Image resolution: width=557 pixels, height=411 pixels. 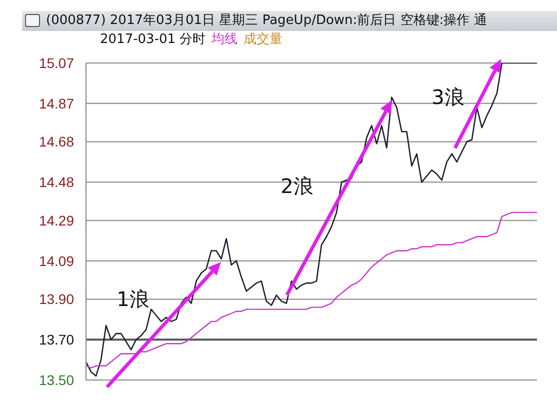 I want to click on annotation: 1浪, so click(x=133, y=299).